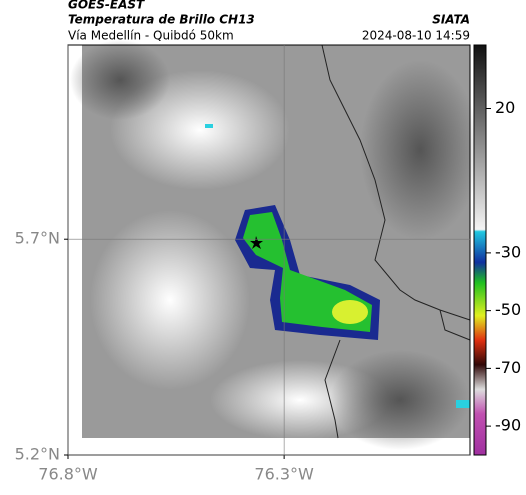  Describe the element at coordinates (508, 251) in the screenshot. I see `colorbar-tick-label: -30` at that location.